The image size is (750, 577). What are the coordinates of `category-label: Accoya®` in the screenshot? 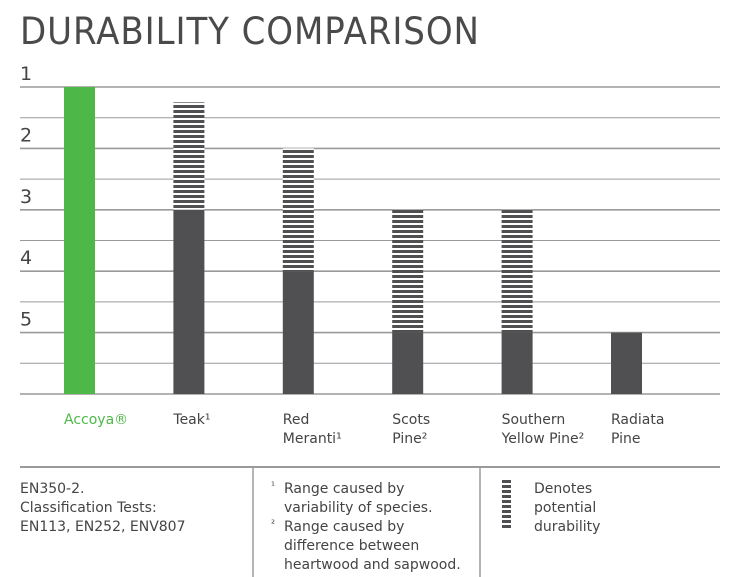 It's located at (96, 420).